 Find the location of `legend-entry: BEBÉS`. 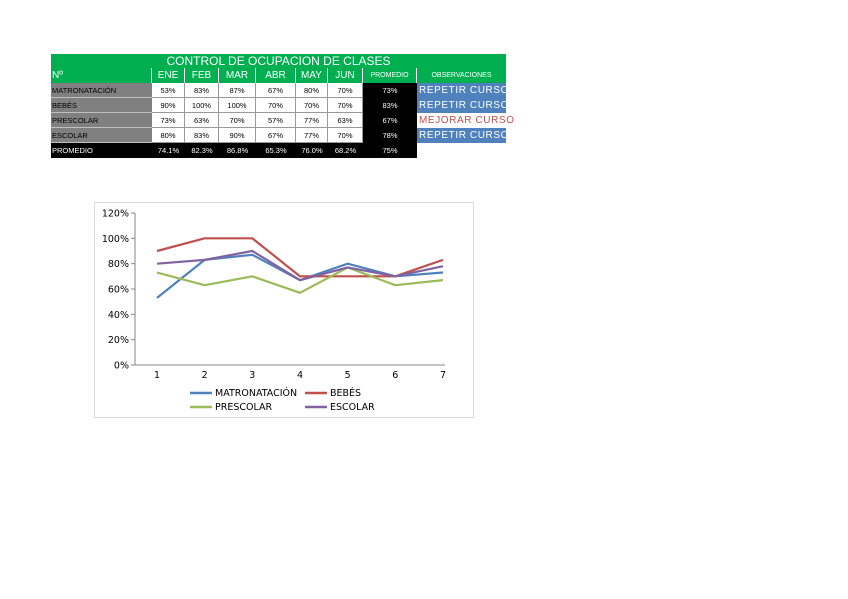

legend-entry: BEBÉS is located at coordinates (345, 393).